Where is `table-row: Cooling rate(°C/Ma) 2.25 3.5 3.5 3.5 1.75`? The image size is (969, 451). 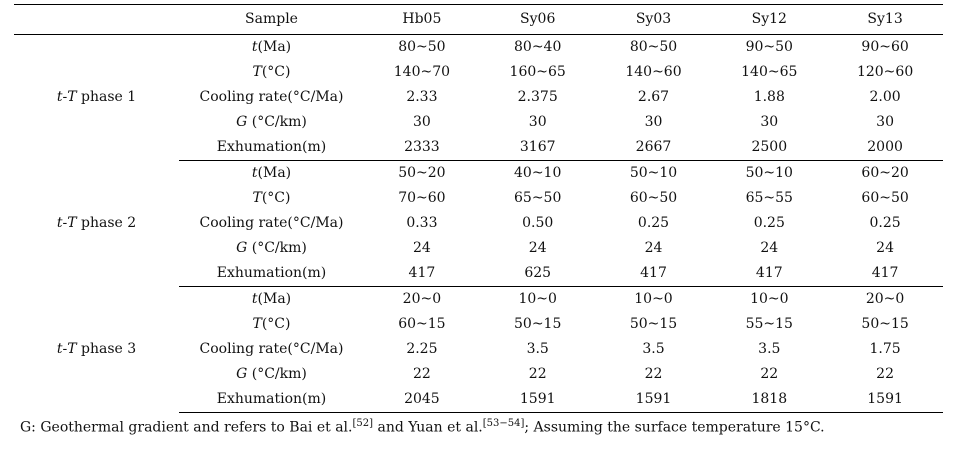
table-row: Cooling rate(°C/Ma) 2.25 3.5 3.5 3.5 1.75 is located at coordinates (478, 349).